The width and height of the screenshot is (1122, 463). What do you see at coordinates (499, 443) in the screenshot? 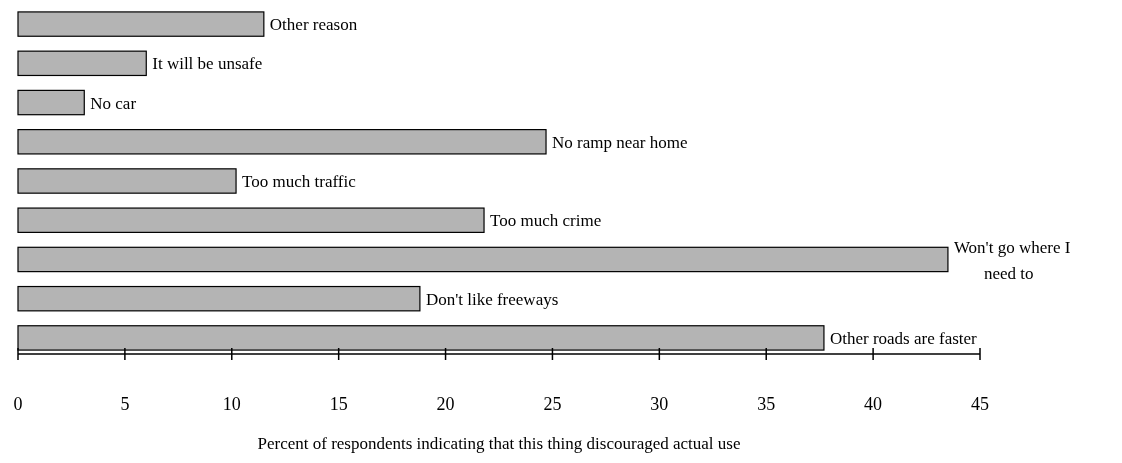
I see `x-axis-title: Percent of respondents indicating that this thing discouraged actual use` at bounding box center [499, 443].